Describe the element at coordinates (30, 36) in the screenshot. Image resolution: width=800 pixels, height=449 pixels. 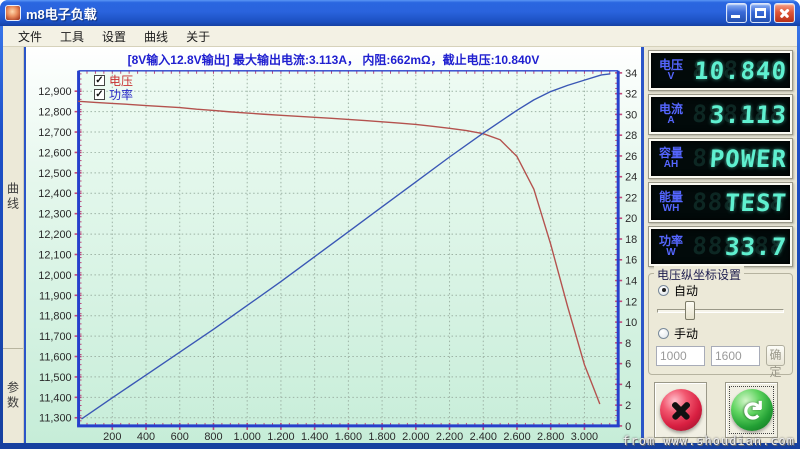
I see `menu-item-file: 文件` at that location.